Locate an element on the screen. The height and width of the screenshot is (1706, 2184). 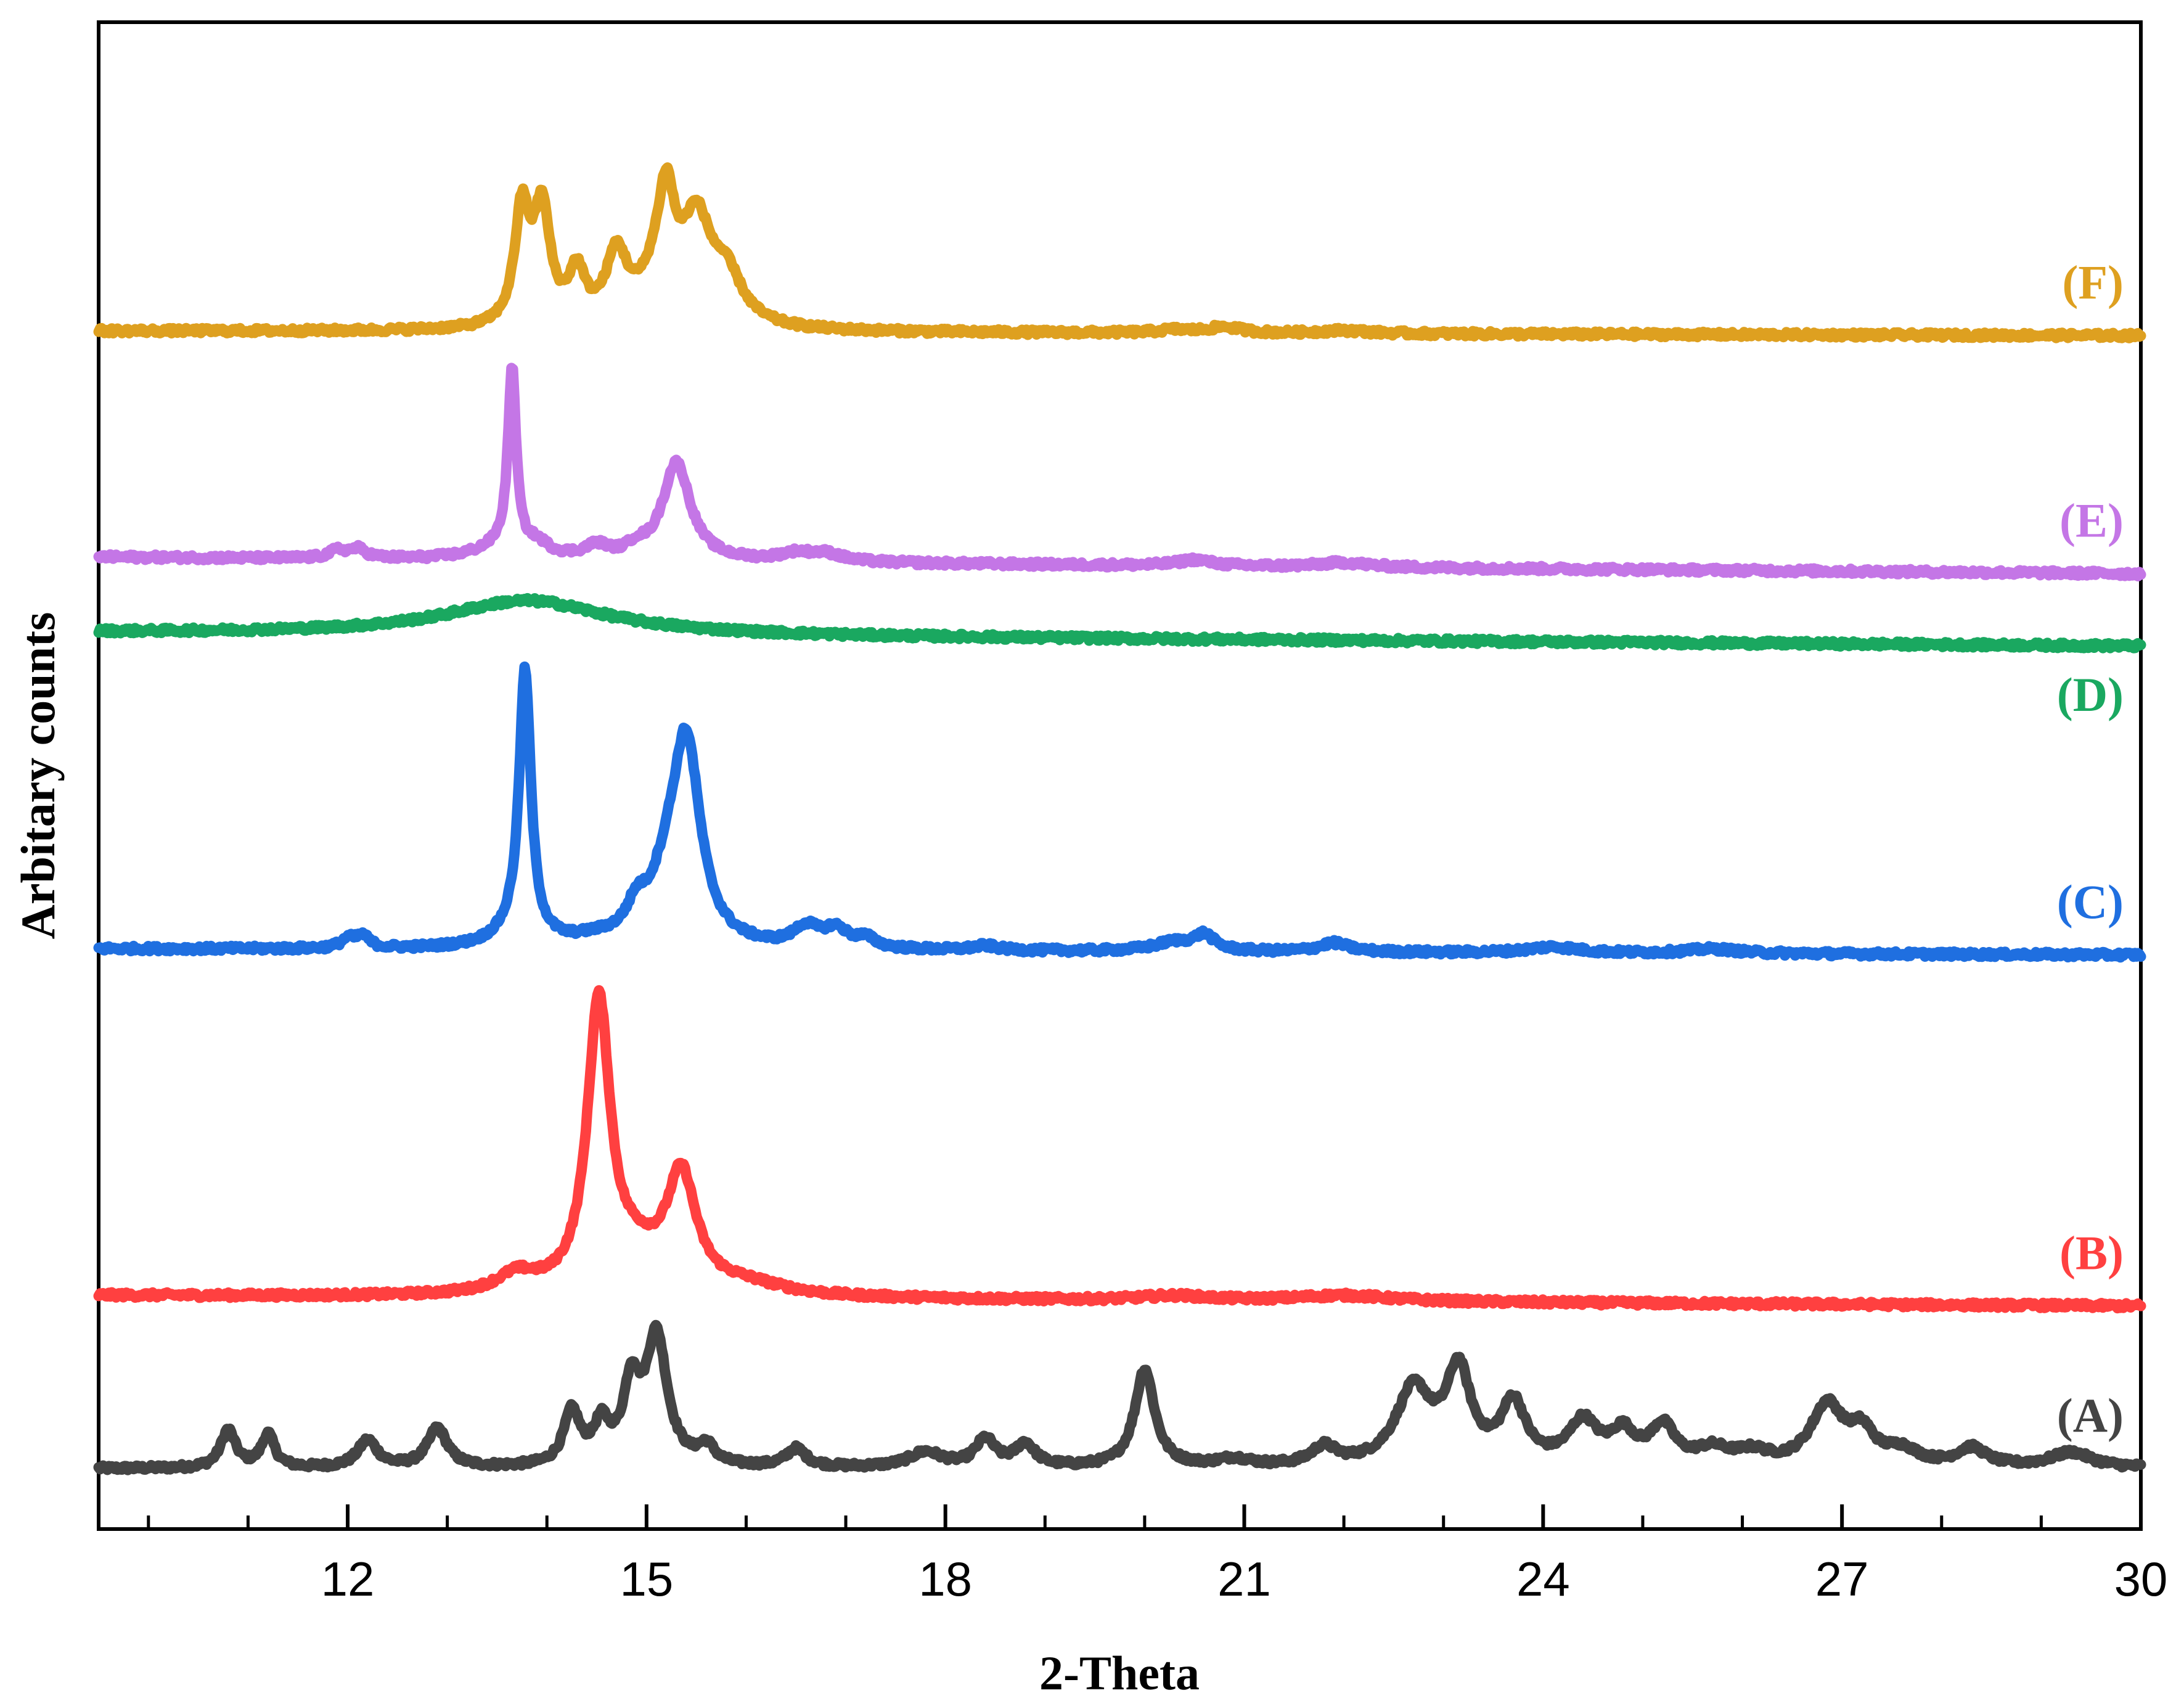
series-label-f: (F) is located at coordinates (2093, 282).